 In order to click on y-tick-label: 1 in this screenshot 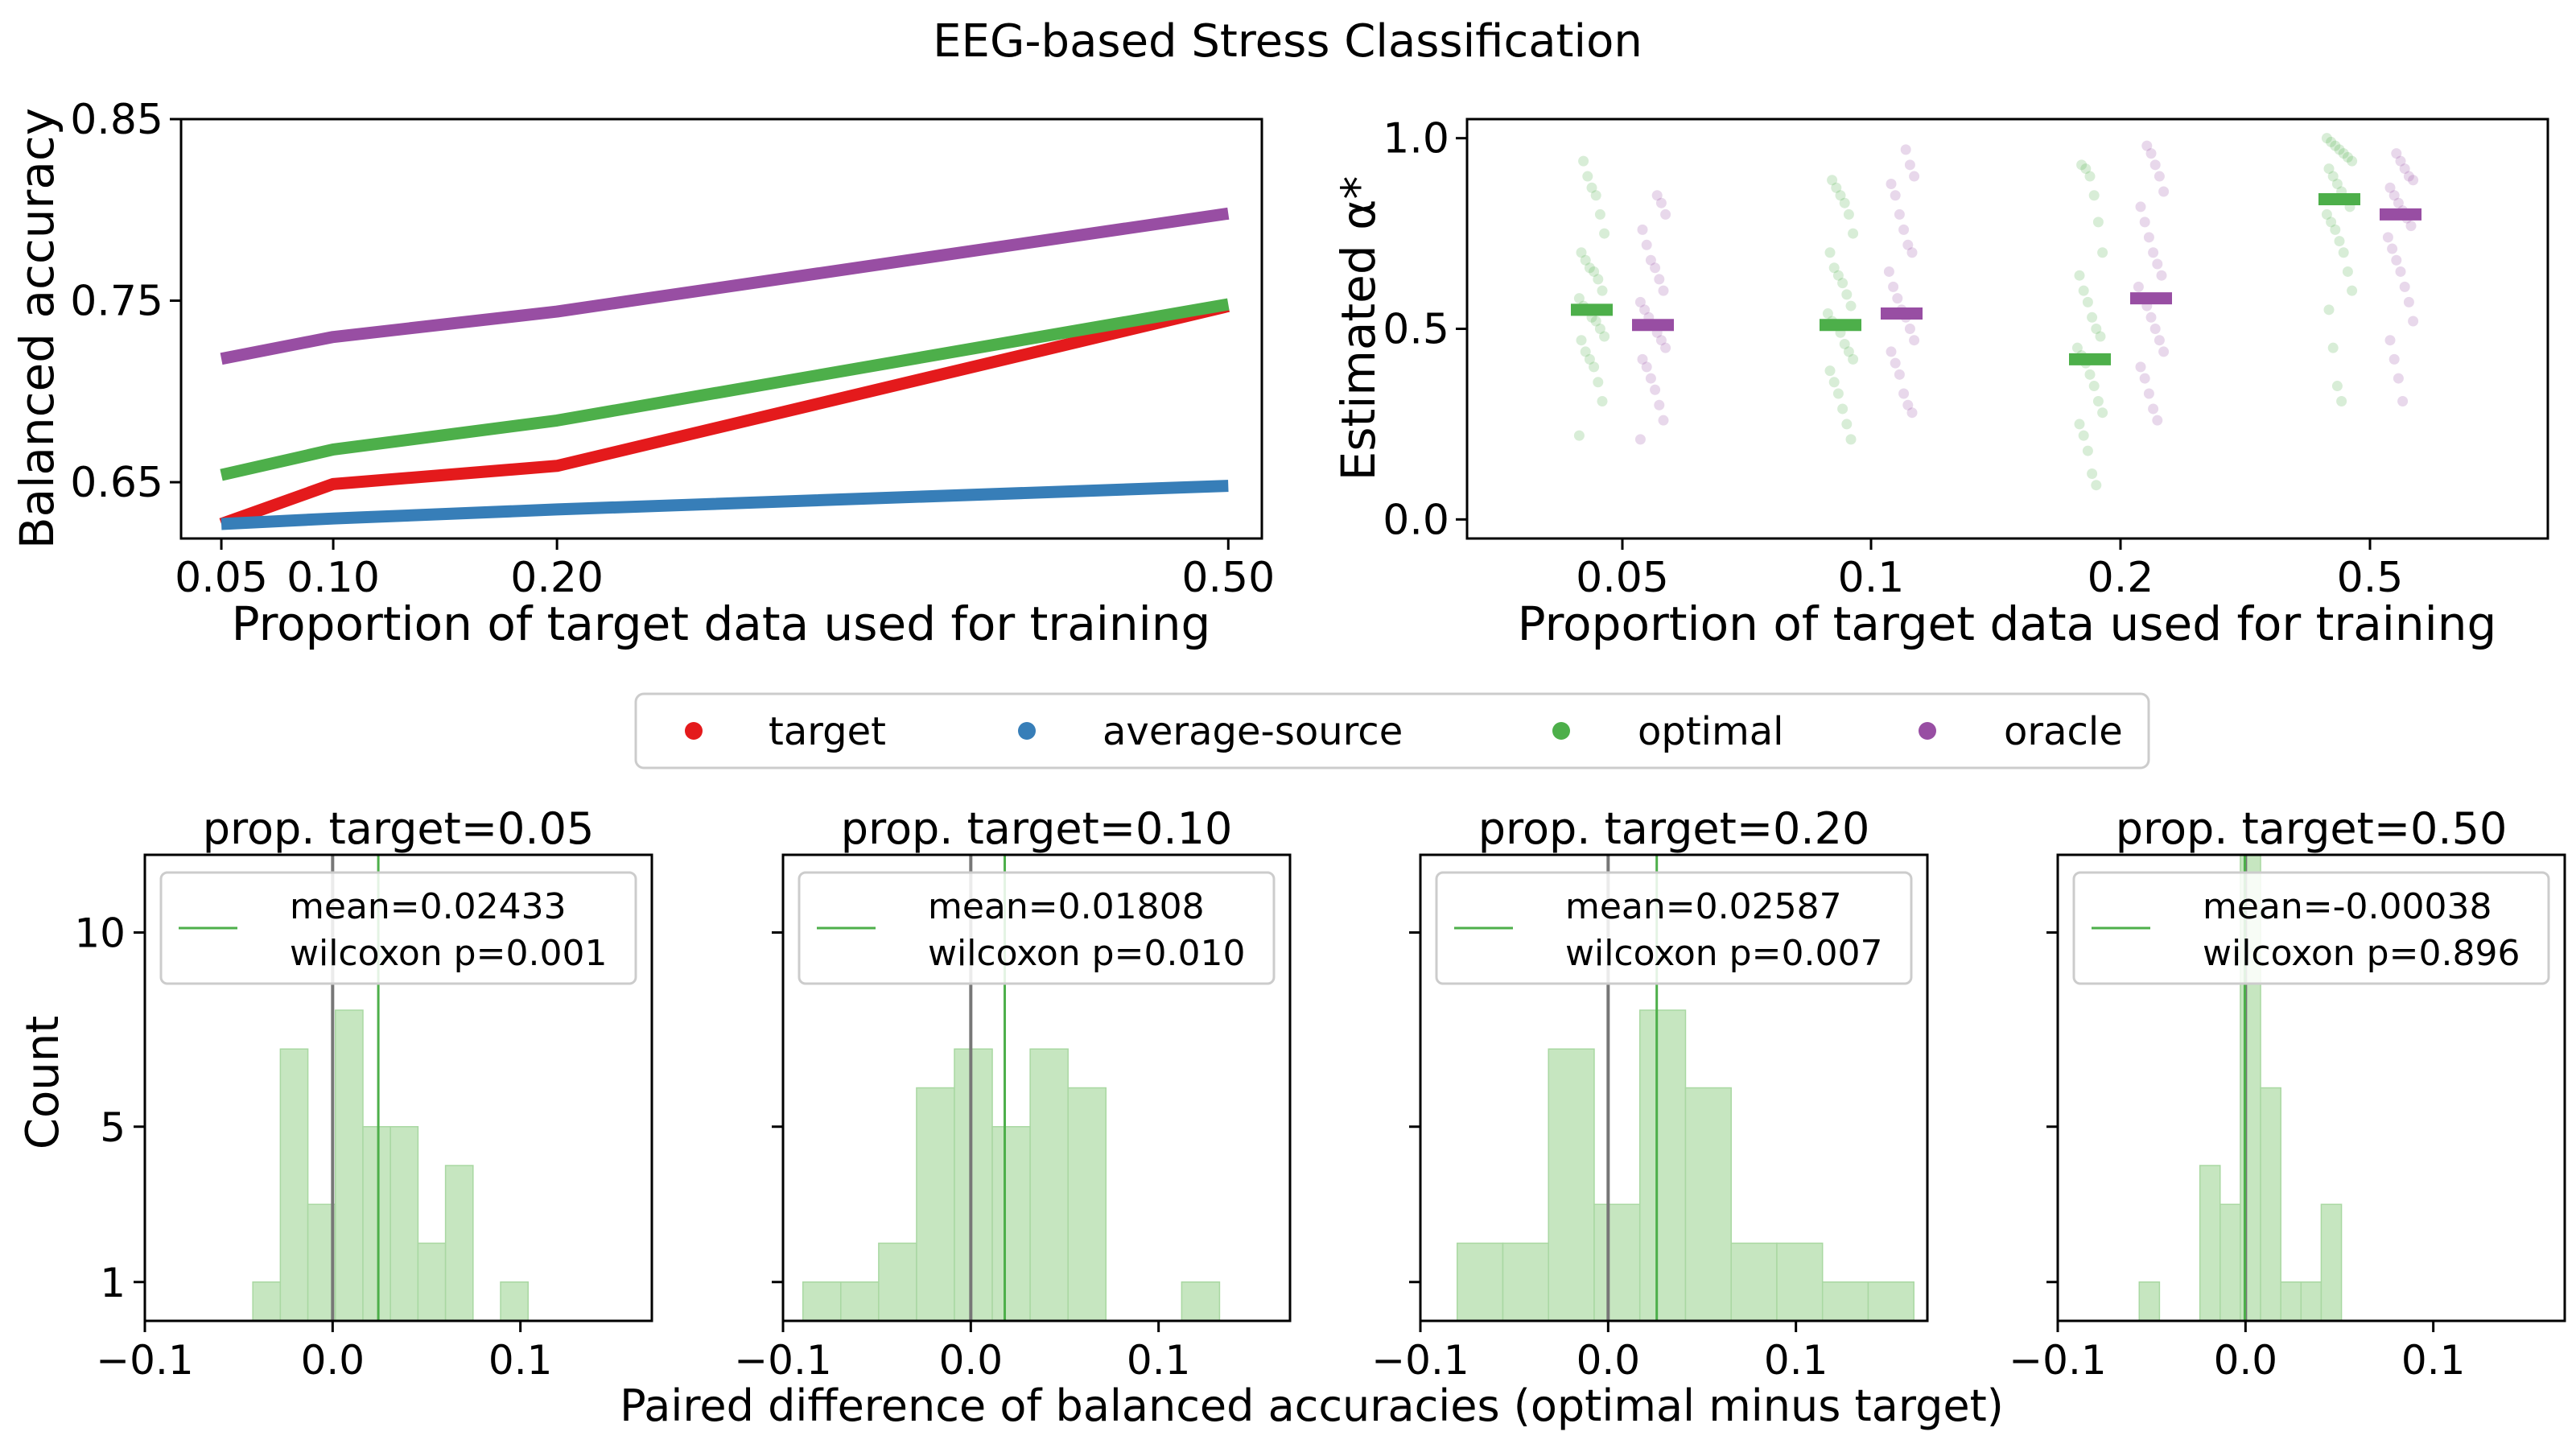, I will do `click(113, 1283)`.